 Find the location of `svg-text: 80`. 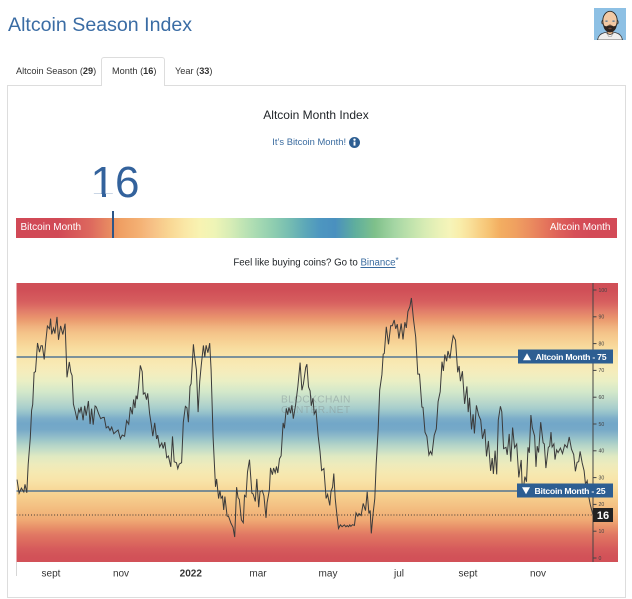

svg-text: 80 is located at coordinates (602, 344).